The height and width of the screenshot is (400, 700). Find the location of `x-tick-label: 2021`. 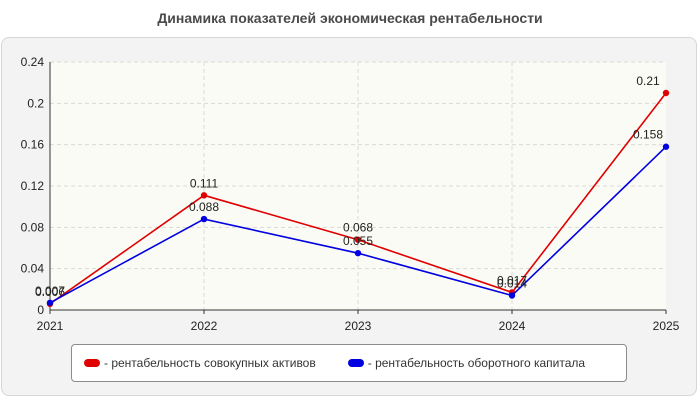

x-tick-label: 2021 is located at coordinates (50, 326).